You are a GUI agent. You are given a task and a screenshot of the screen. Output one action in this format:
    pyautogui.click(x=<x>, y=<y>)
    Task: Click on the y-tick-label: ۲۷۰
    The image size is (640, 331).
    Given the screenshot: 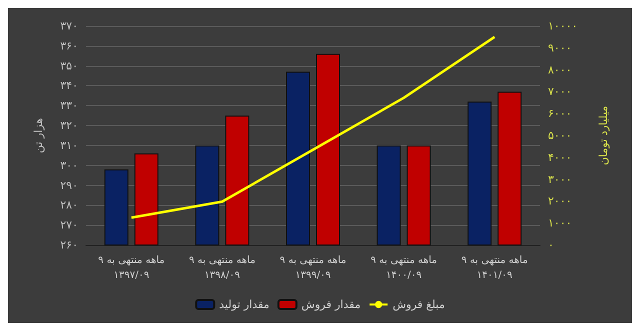 What is the action you would take?
    pyautogui.click(x=69, y=225)
    